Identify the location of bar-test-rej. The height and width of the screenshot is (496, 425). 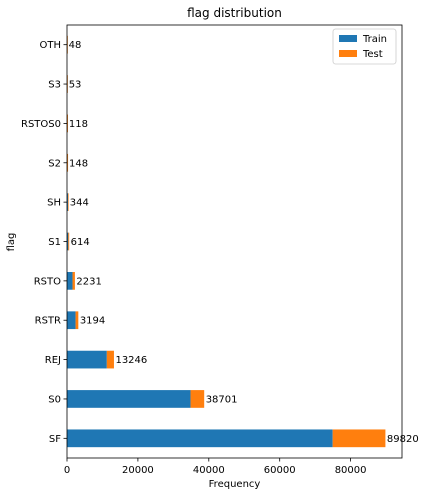
(110, 359).